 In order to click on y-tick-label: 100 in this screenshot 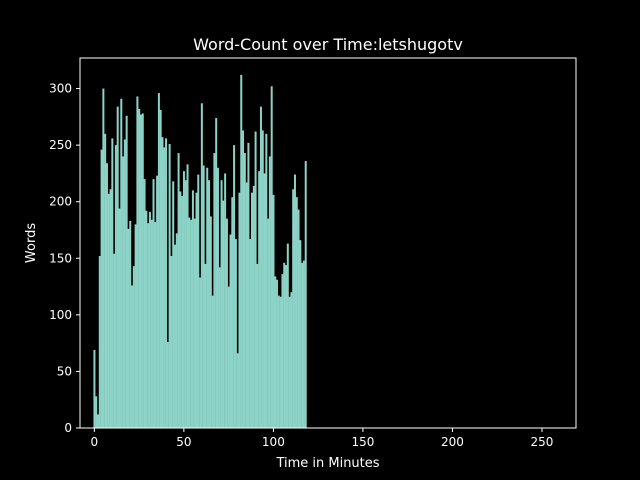, I will do `click(60, 315)`.